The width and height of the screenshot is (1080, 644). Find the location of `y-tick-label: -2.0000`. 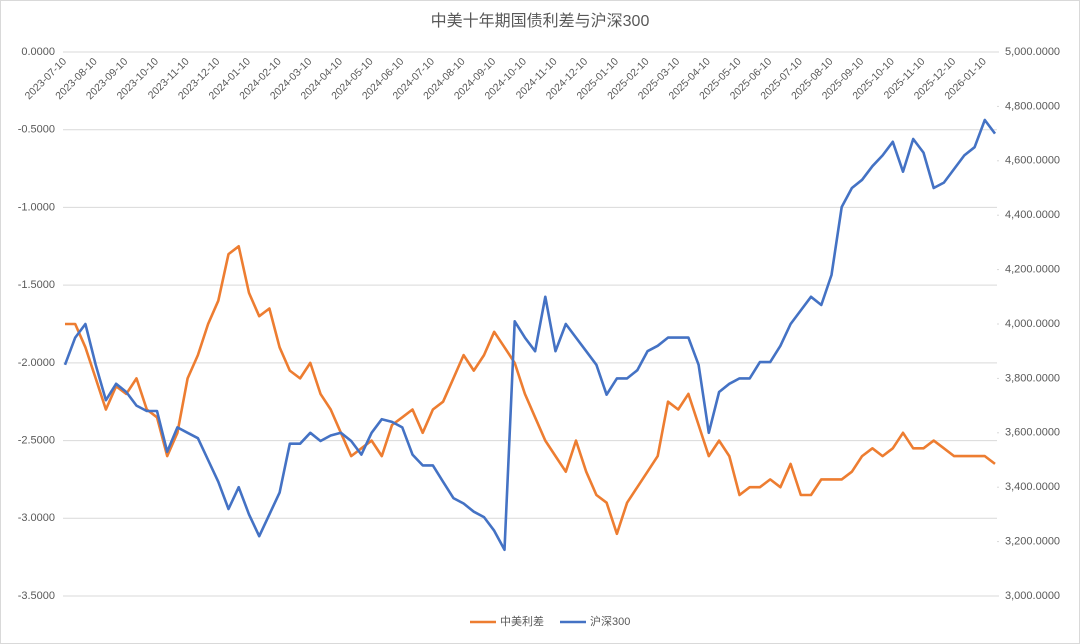

y-tick-label: -2.0000 is located at coordinates (36, 363).